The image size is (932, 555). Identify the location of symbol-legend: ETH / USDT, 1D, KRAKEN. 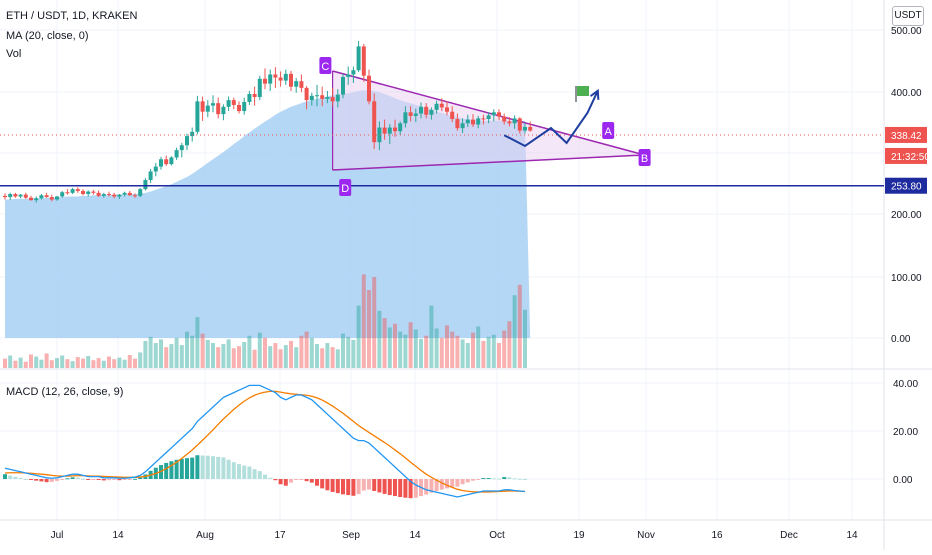
(72, 16).